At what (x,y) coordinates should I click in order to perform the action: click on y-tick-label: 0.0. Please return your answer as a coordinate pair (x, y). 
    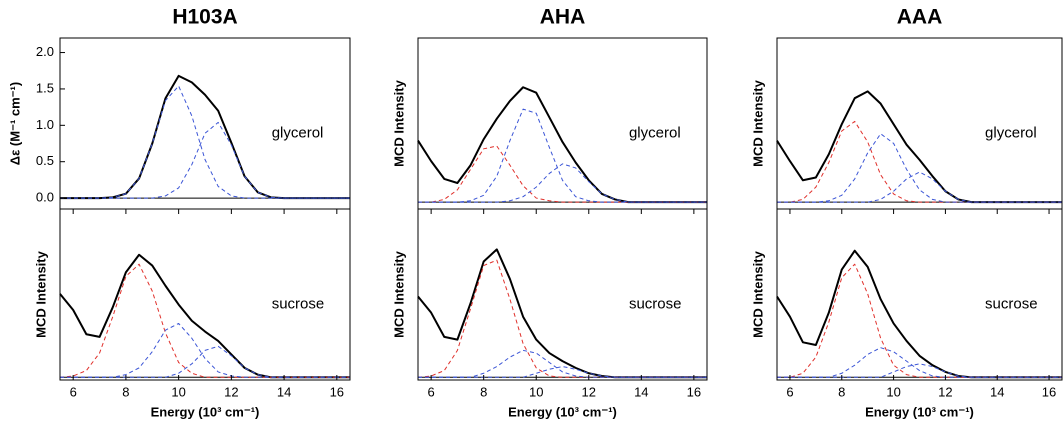
    Looking at the image, I should click on (45, 197).